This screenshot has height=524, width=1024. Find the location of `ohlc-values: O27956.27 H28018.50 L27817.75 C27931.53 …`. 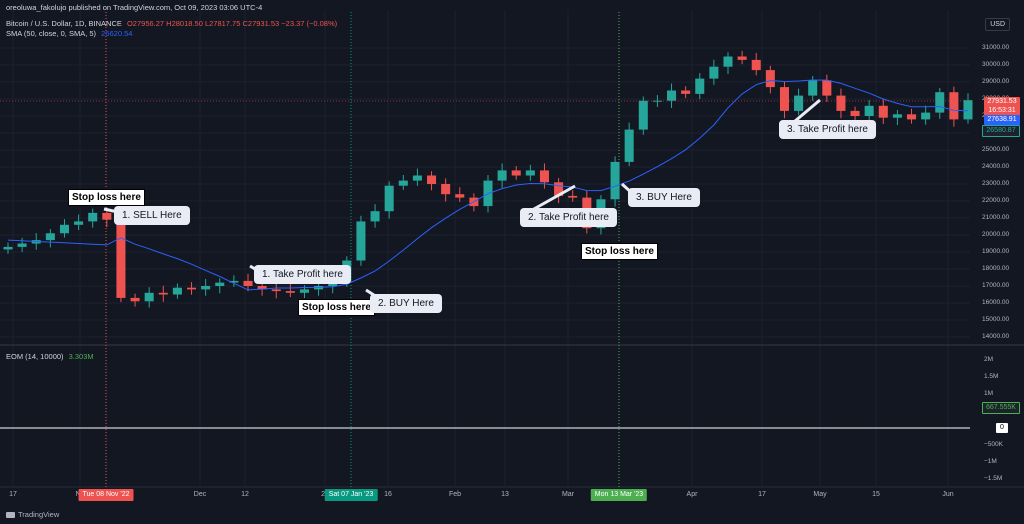

ohlc-values: O27956.27 H28018.50 L27817.75 C27931.53 … is located at coordinates (232, 23).